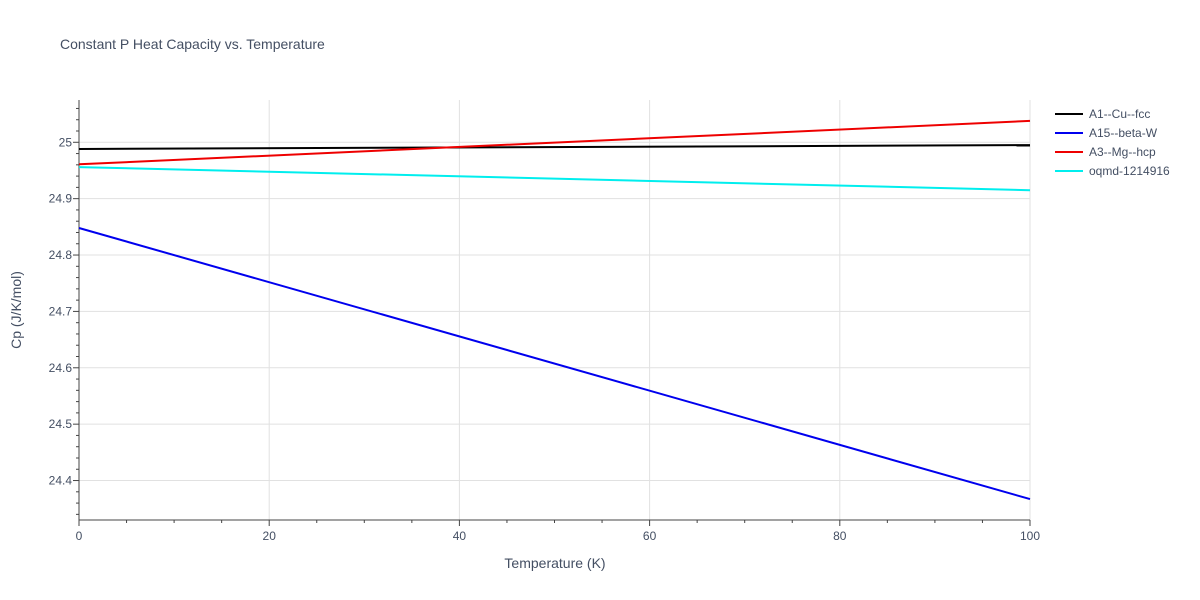  What do you see at coordinates (79, 536) in the screenshot?
I see `x-tick-label: 0` at bounding box center [79, 536].